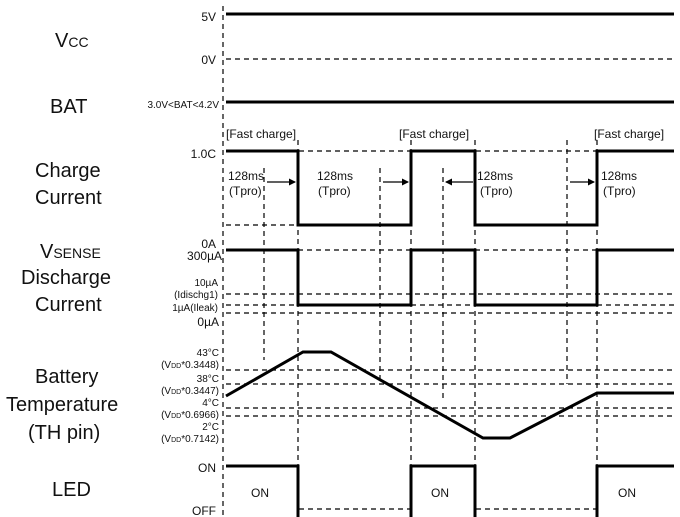  I want to click on led-on-state-1: ON, so click(260, 493).